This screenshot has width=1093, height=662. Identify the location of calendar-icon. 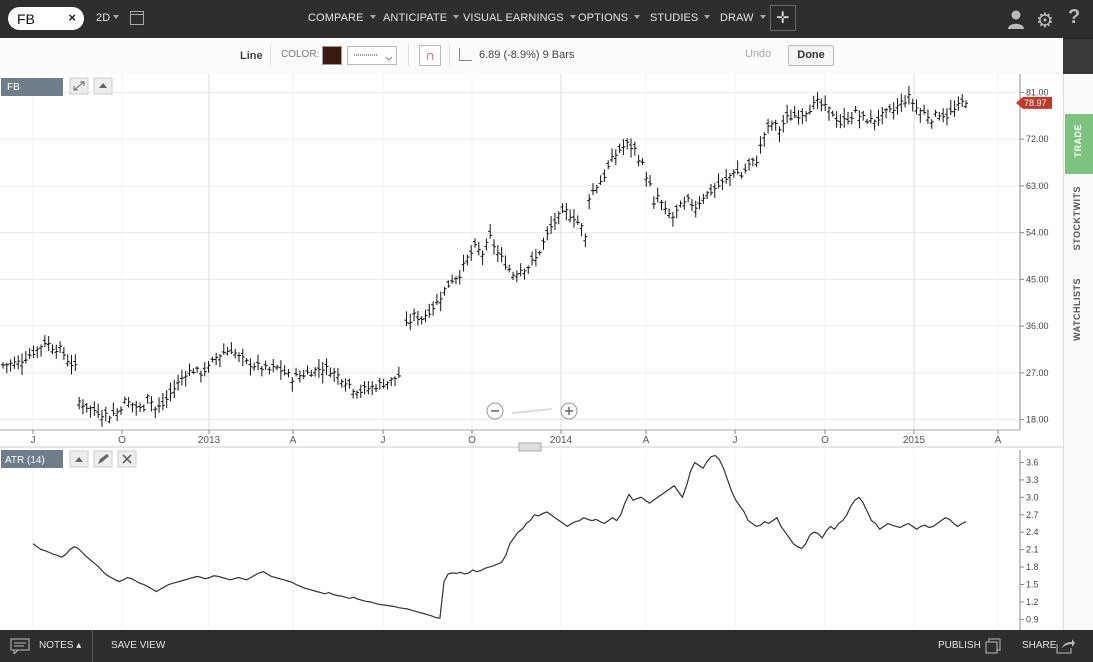
(137, 18).